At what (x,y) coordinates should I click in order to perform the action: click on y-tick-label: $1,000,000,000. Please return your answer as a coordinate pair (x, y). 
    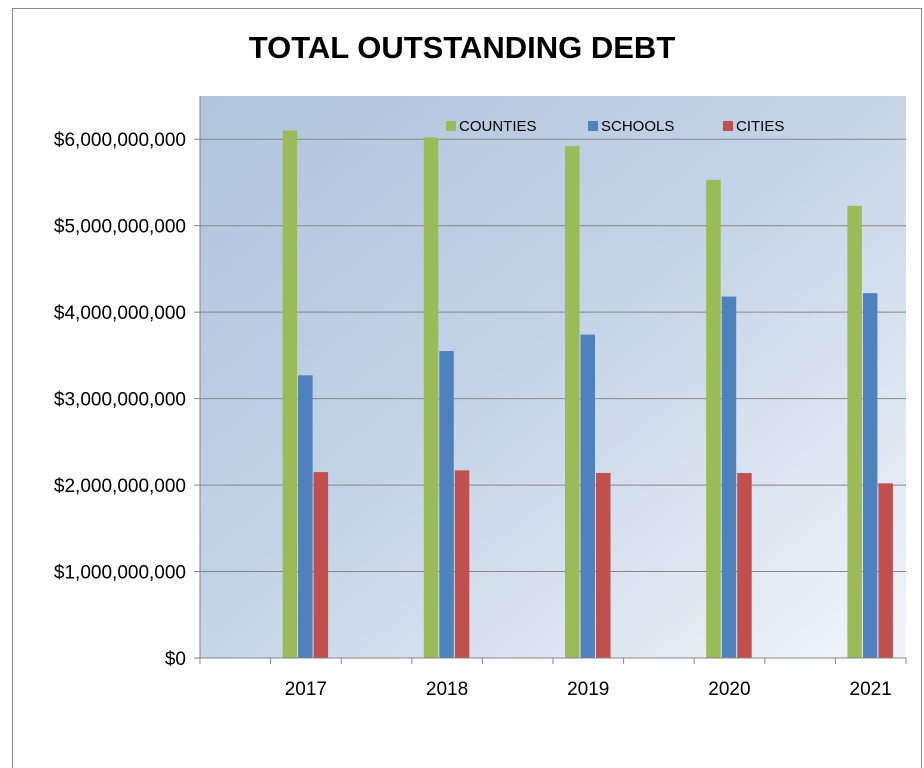
    Looking at the image, I should click on (120, 573).